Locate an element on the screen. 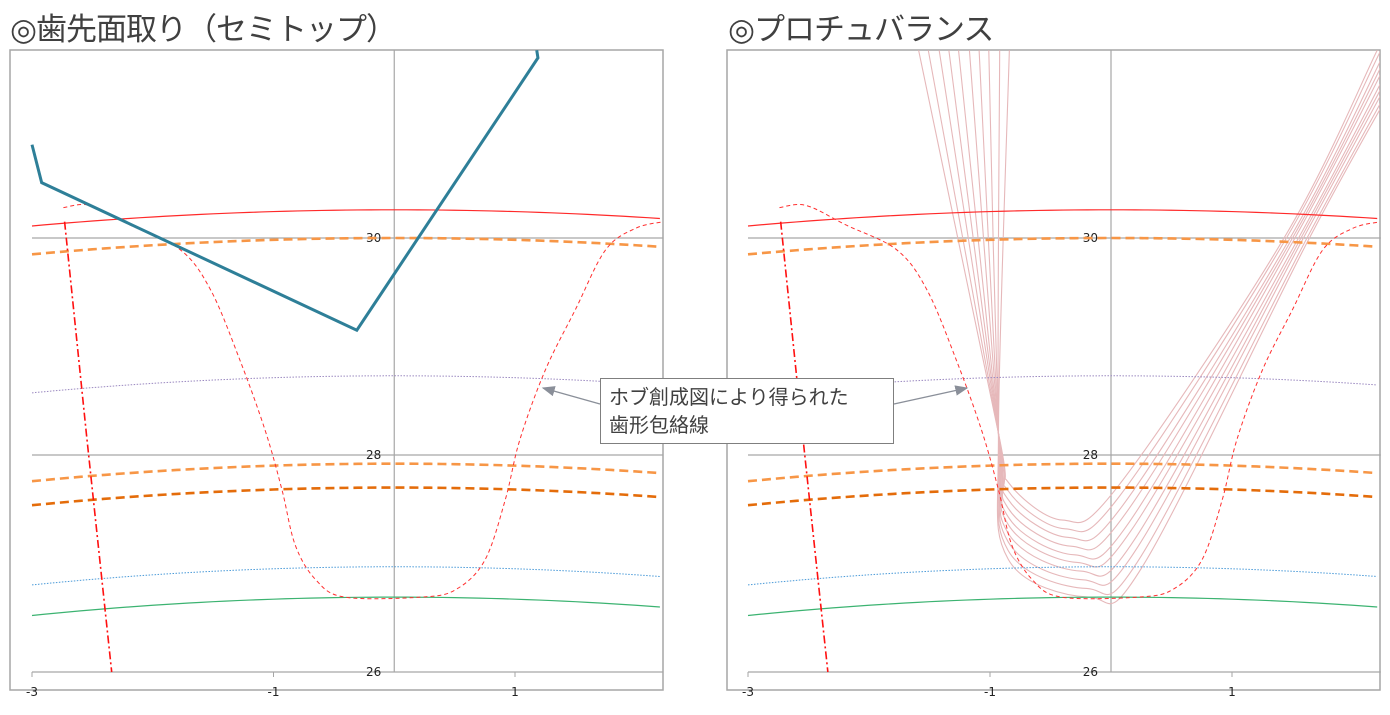 The width and height of the screenshot is (1390, 715). tooth-center-line is located at coordinates (88, 447).